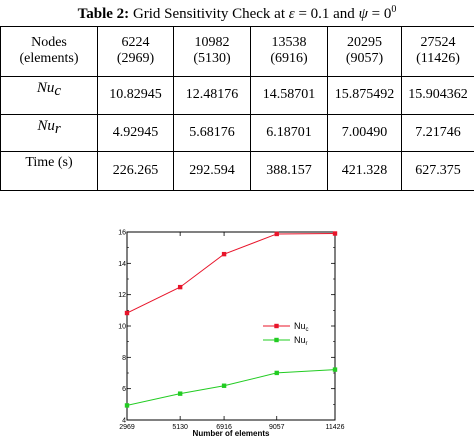 Image resolution: width=474 pixels, height=439 pixels. What do you see at coordinates (122, 233) in the screenshot?
I see `y-tick-label: 16` at bounding box center [122, 233].